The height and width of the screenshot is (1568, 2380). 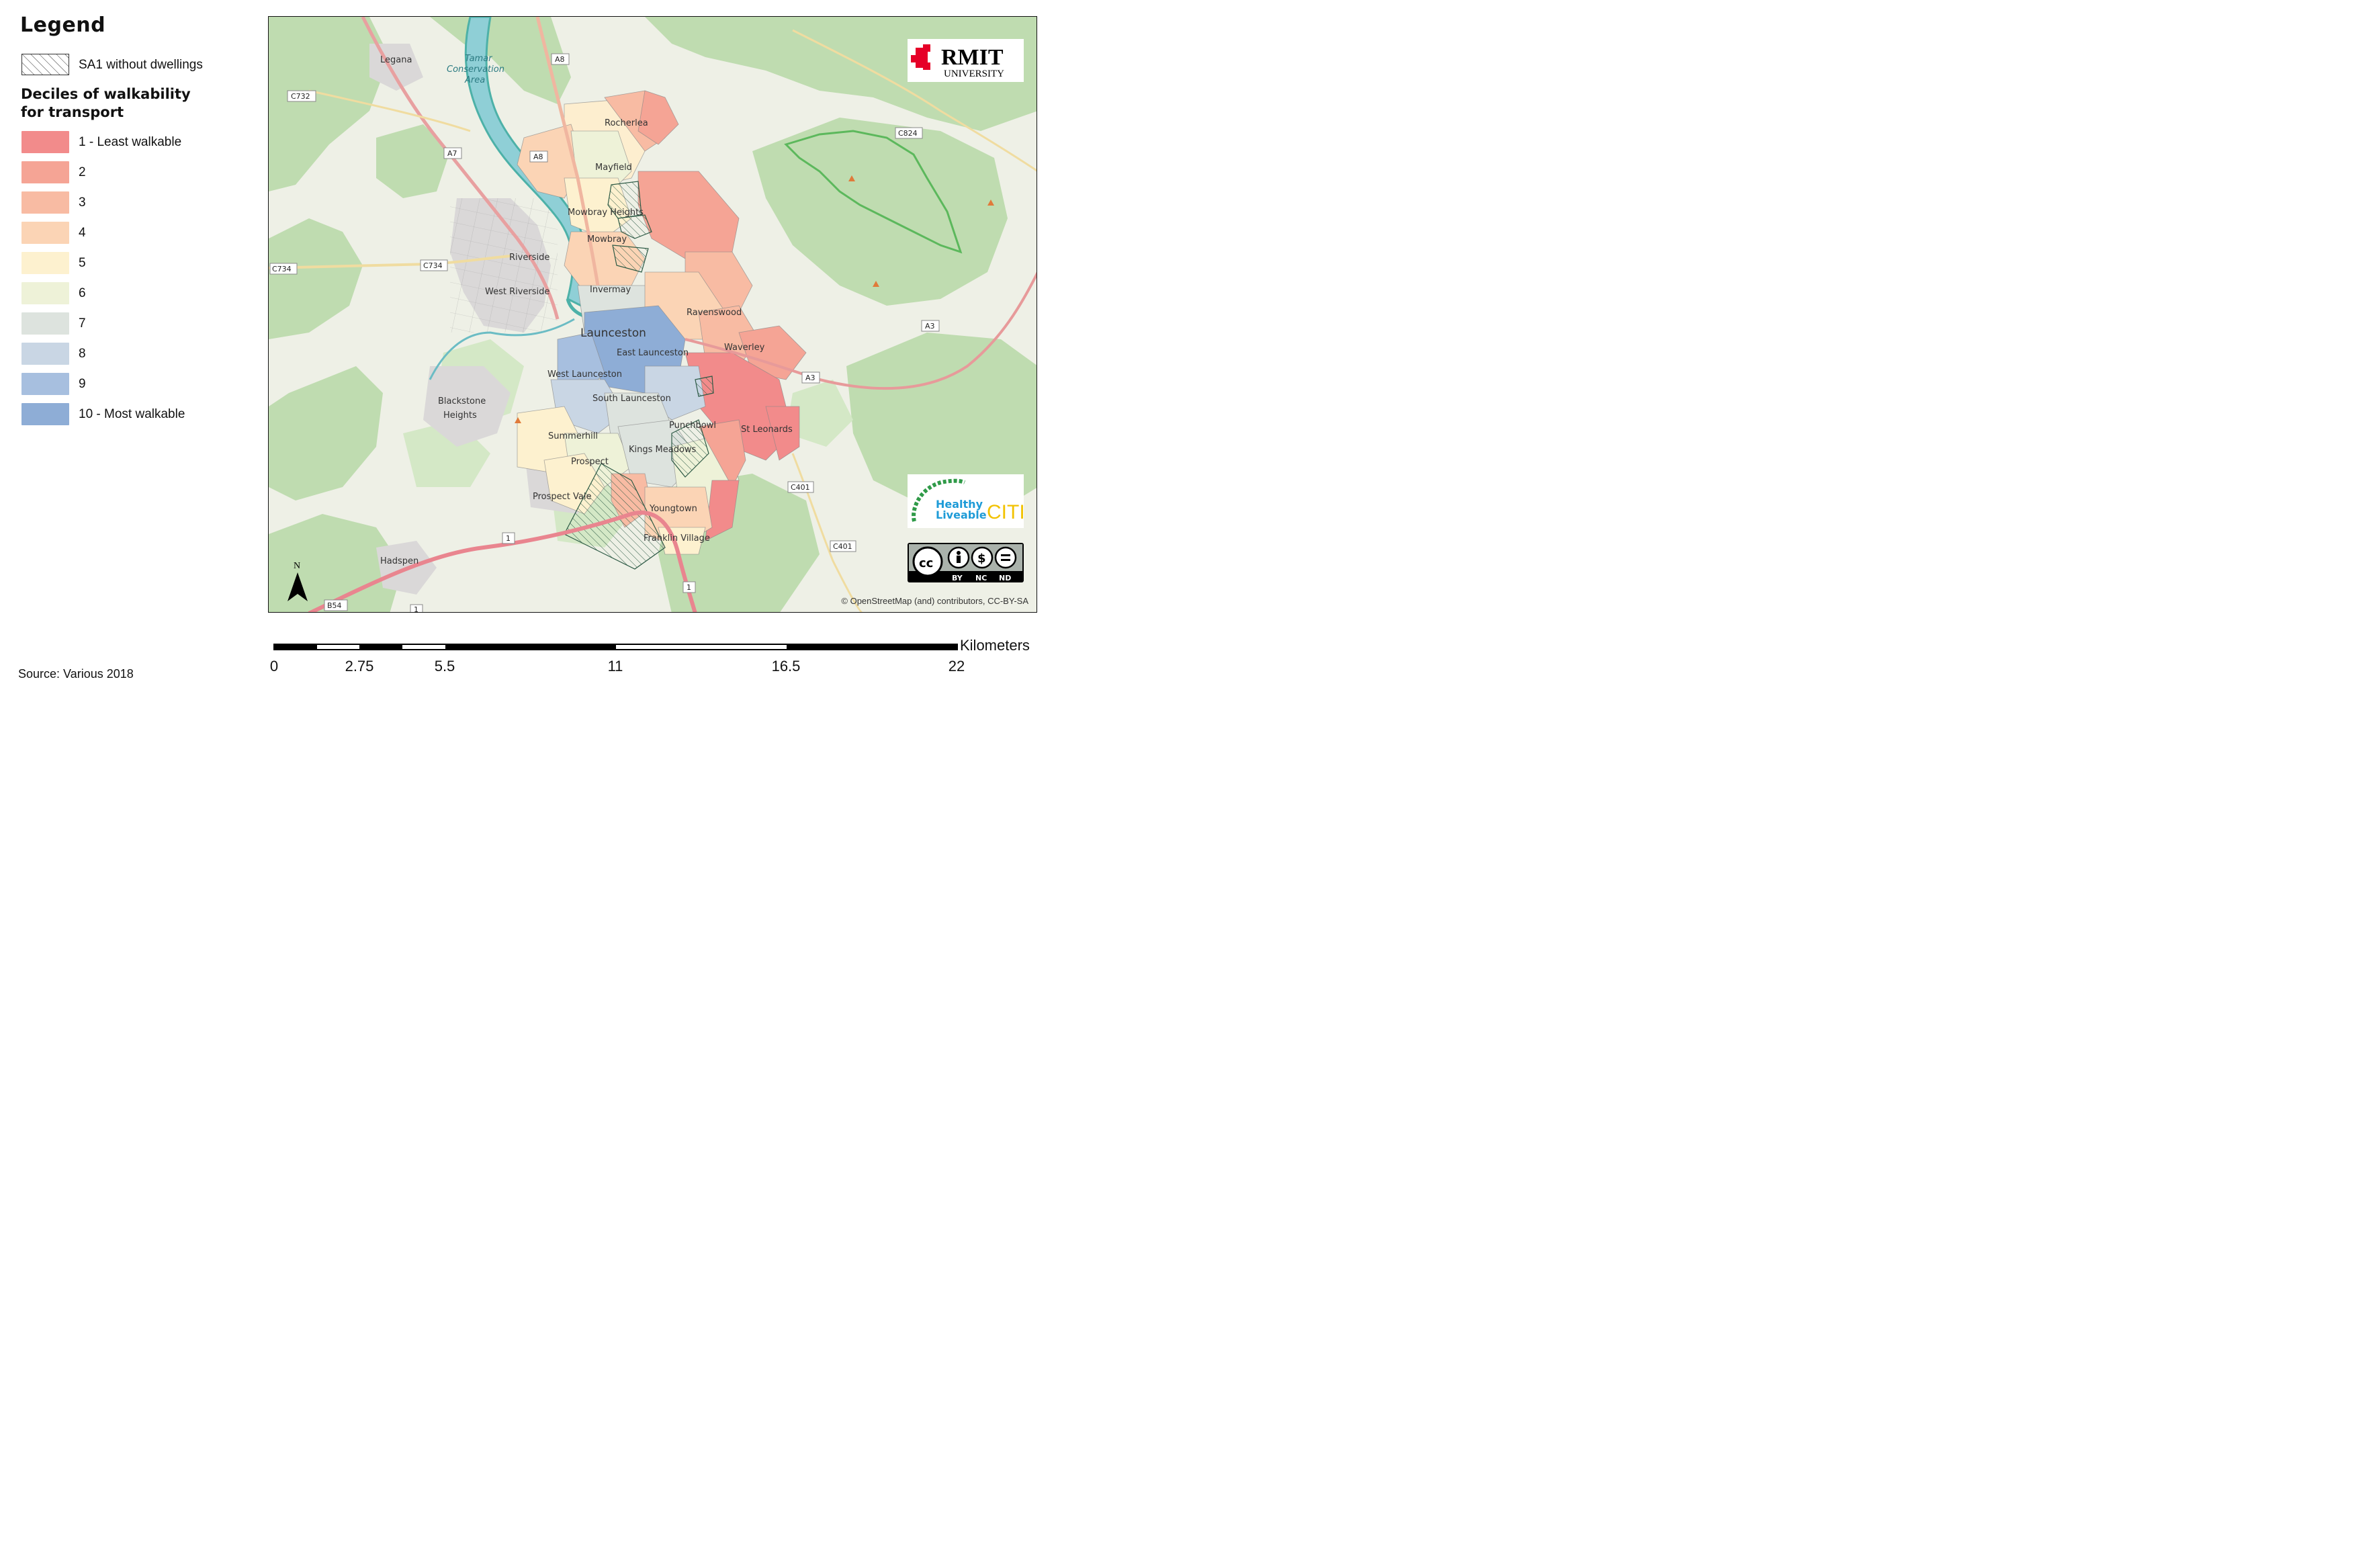 What do you see at coordinates (677, 538) in the screenshot?
I see `place-label: Franklin Village` at bounding box center [677, 538].